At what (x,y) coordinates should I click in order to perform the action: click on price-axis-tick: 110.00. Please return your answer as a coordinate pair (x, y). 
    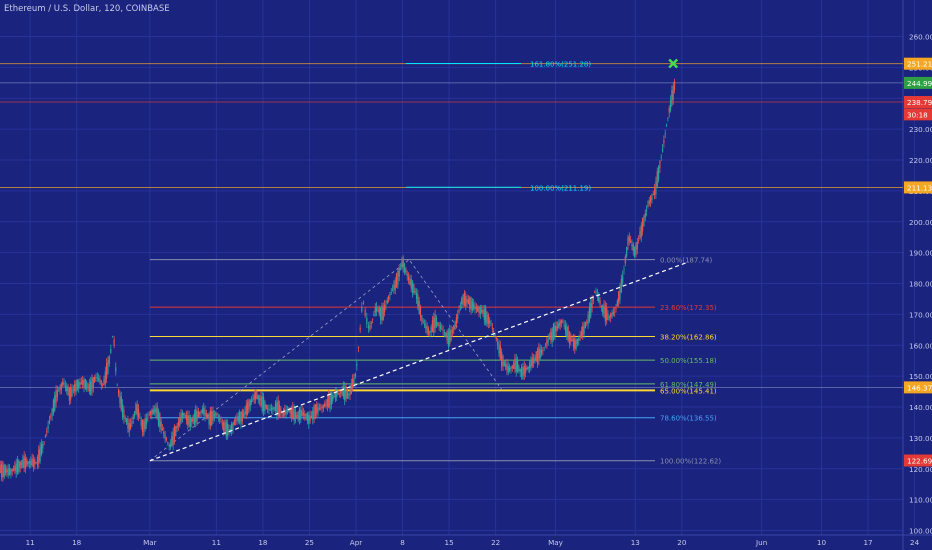
    Looking at the image, I should click on (920, 500).